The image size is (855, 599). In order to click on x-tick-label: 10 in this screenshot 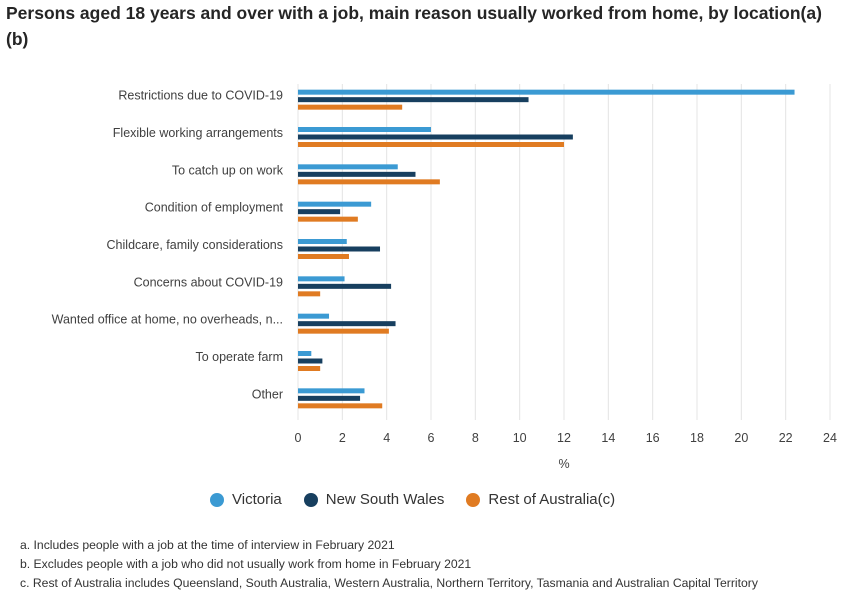, I will do `click(520, 438)`.